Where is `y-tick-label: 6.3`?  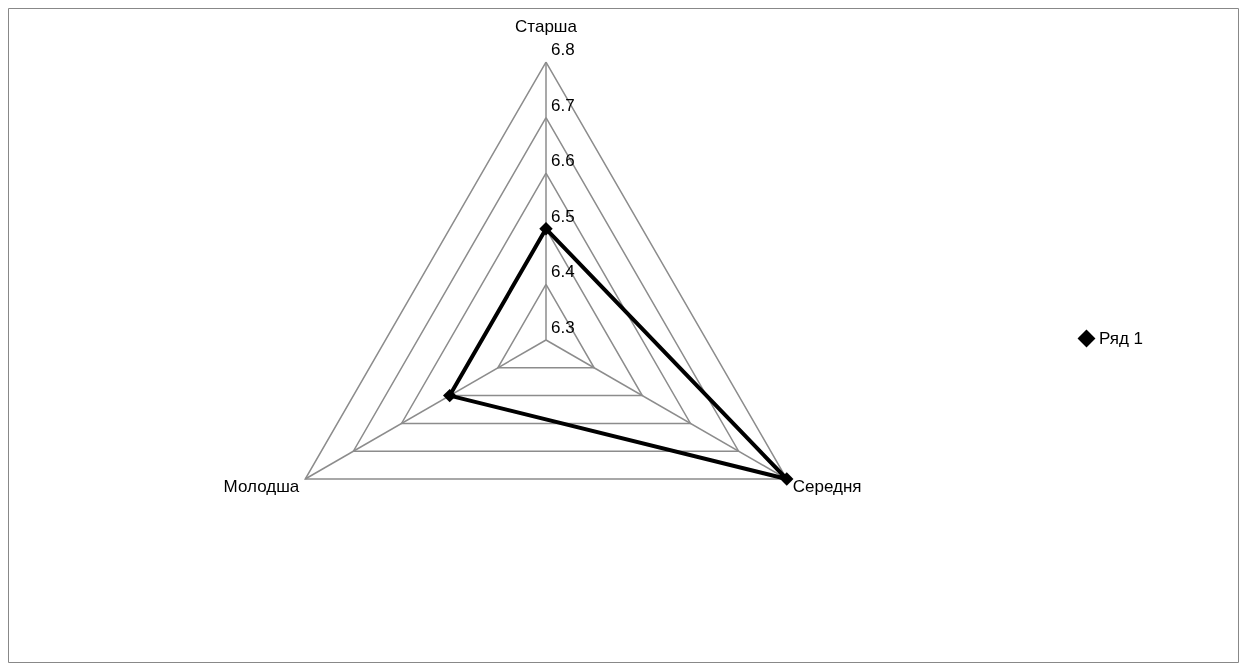
y-tick-label: 6.3 is located at coordinates (563, 327).